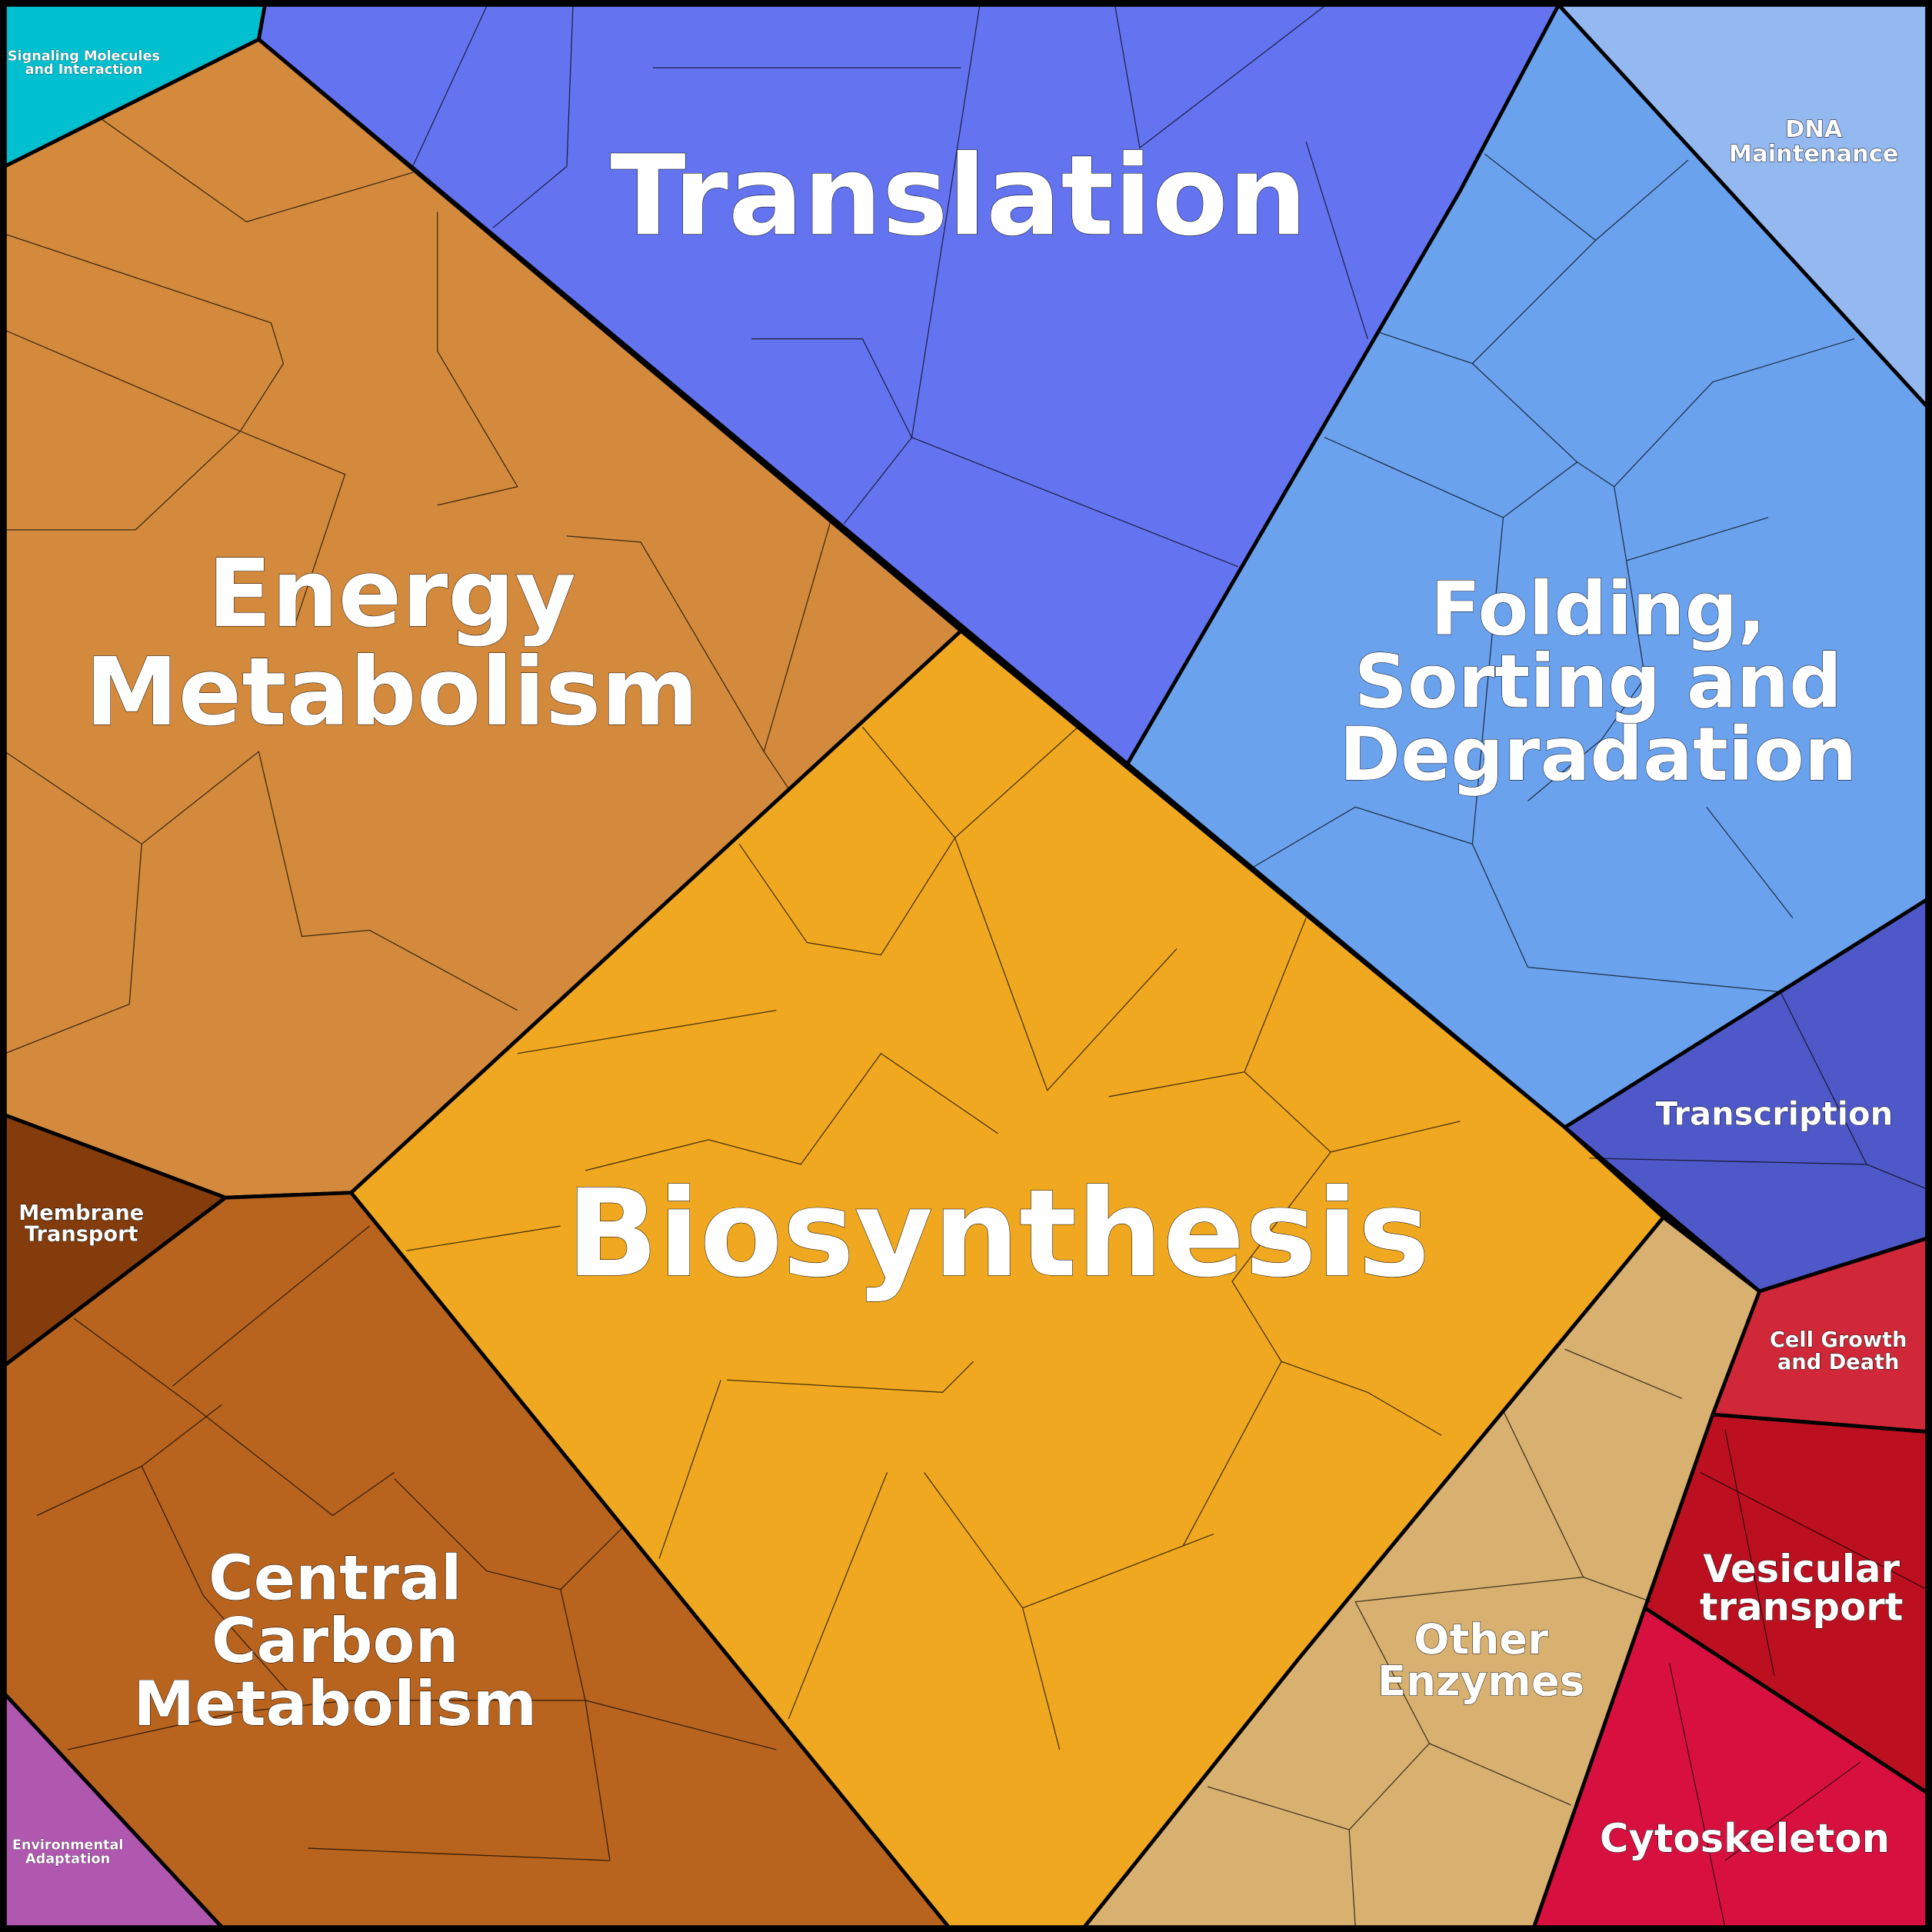 The width and height of the screenshot is (1932, 1932). I want to click on label-line: Transport, so click(81, 1234).